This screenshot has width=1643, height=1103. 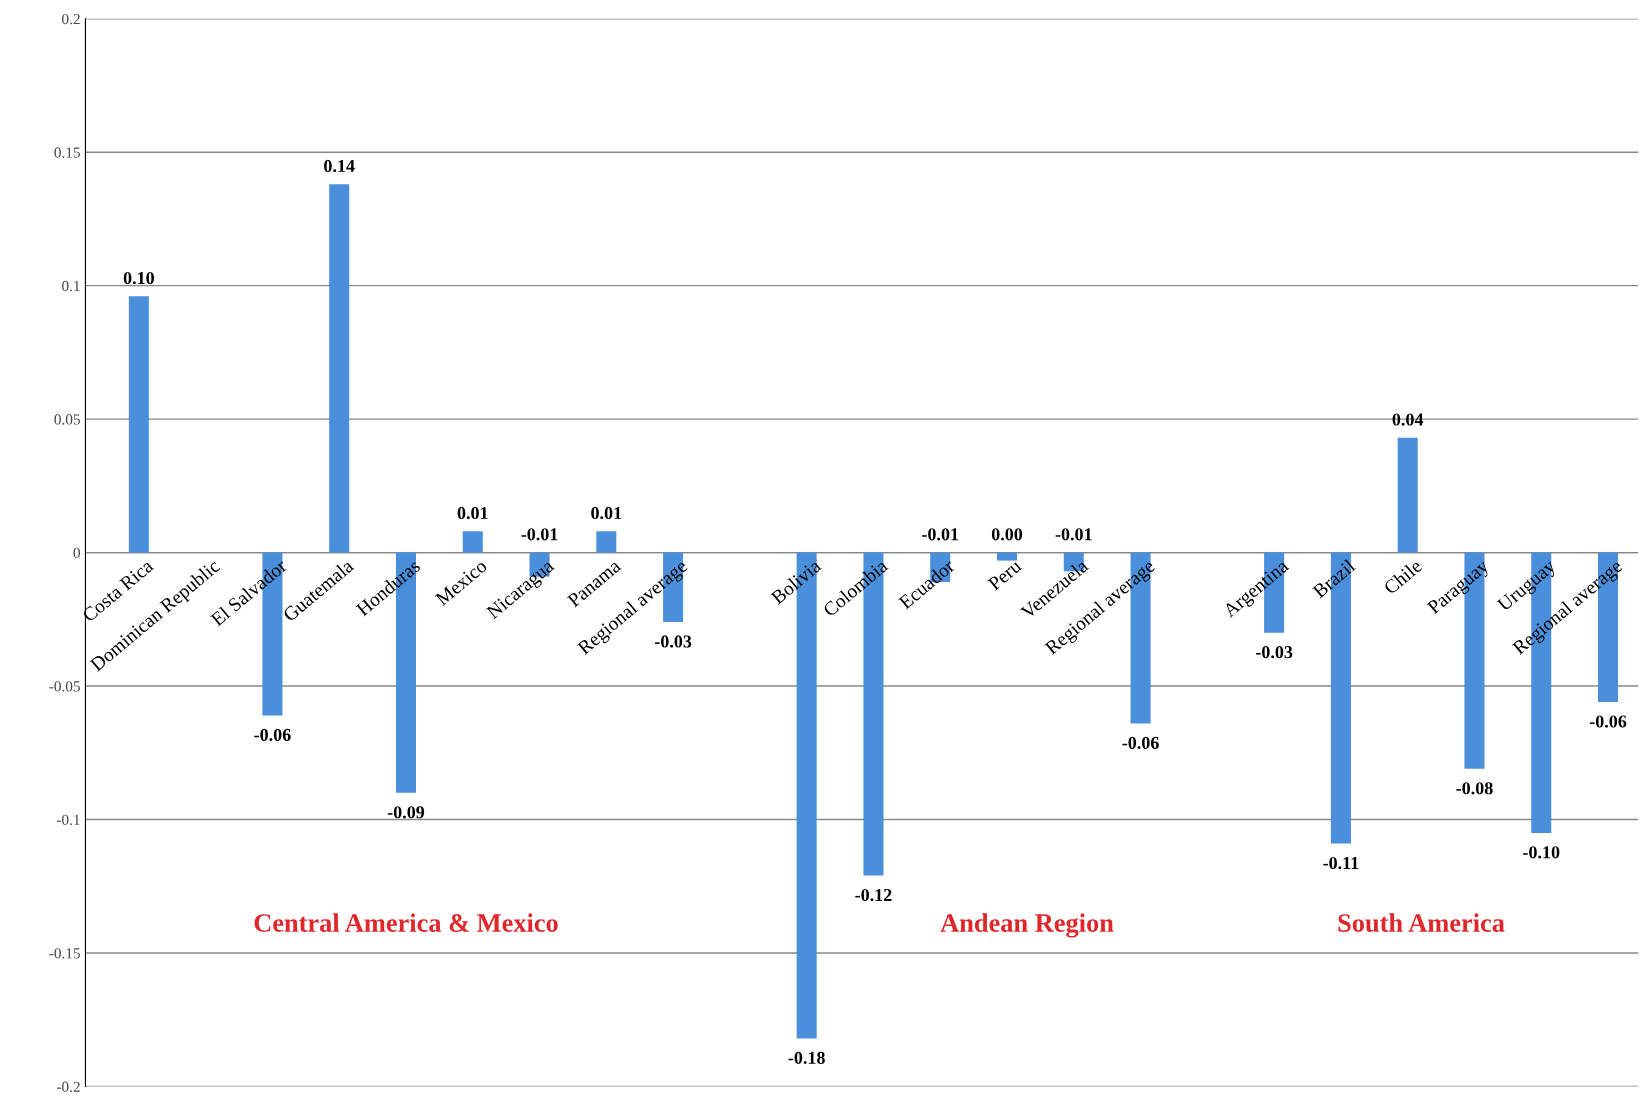 What do you see at coordinates (68, 1086) in the screenshot?
I see `y-tick-label: -0.2` at bounding box center [68, 1086].